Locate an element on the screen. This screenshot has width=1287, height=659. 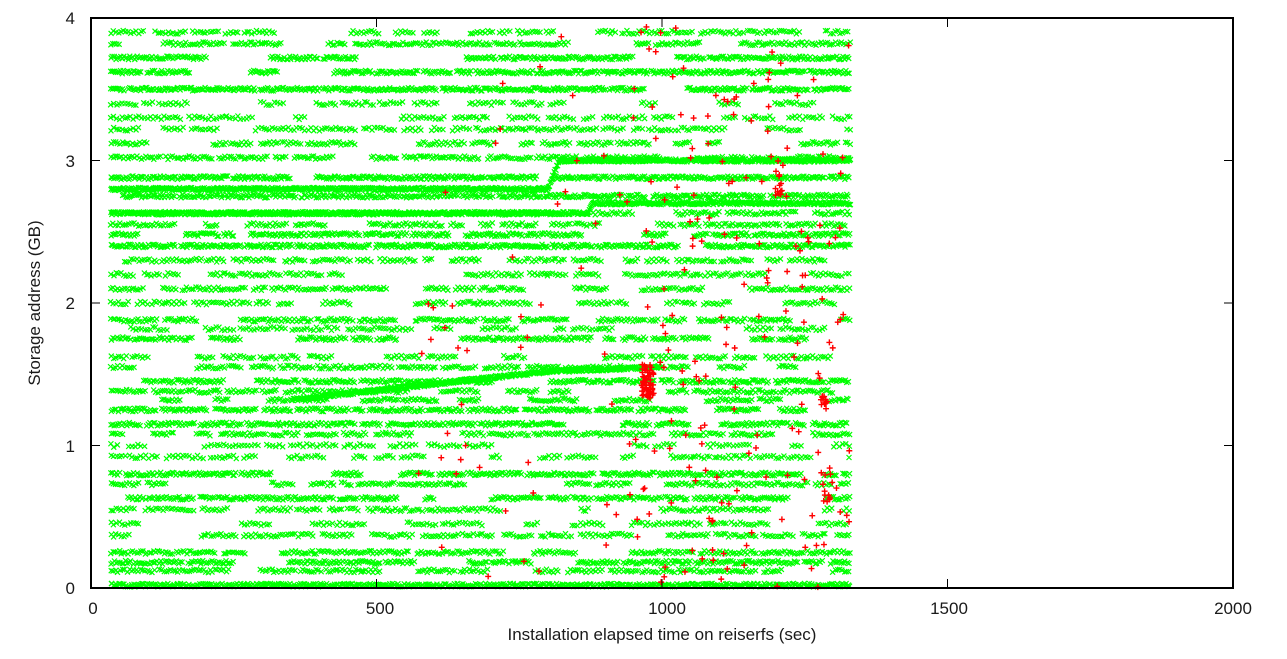
x-tick-0: 0 is located at coordinates (92, 608).